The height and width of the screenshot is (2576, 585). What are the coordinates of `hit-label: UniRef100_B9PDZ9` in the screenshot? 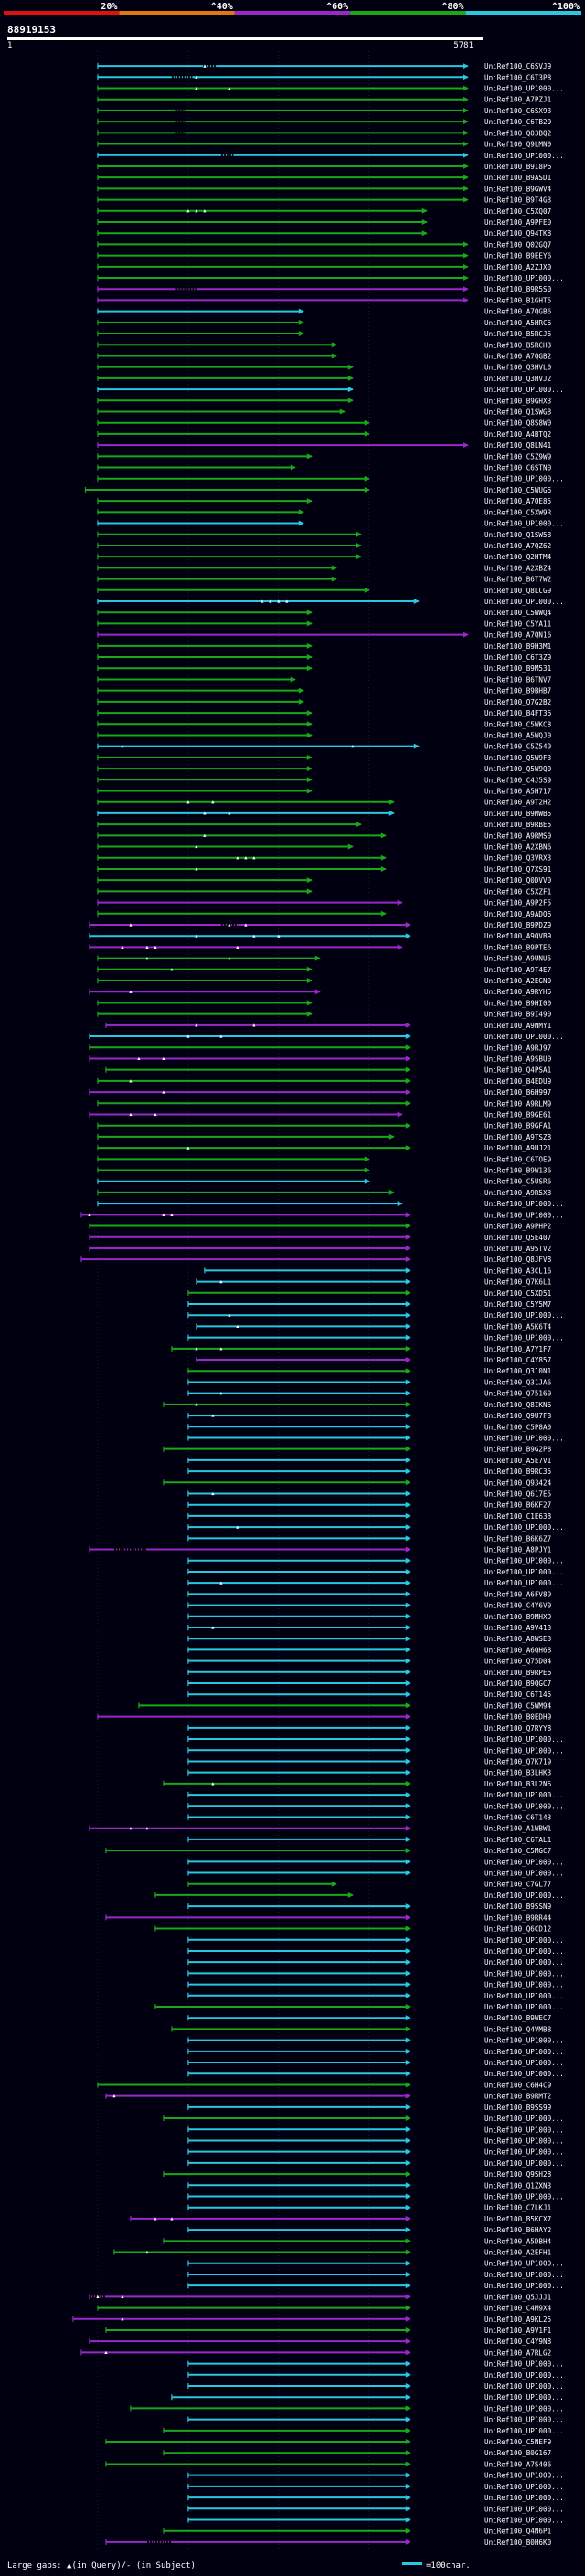 It's located at (518, 925).